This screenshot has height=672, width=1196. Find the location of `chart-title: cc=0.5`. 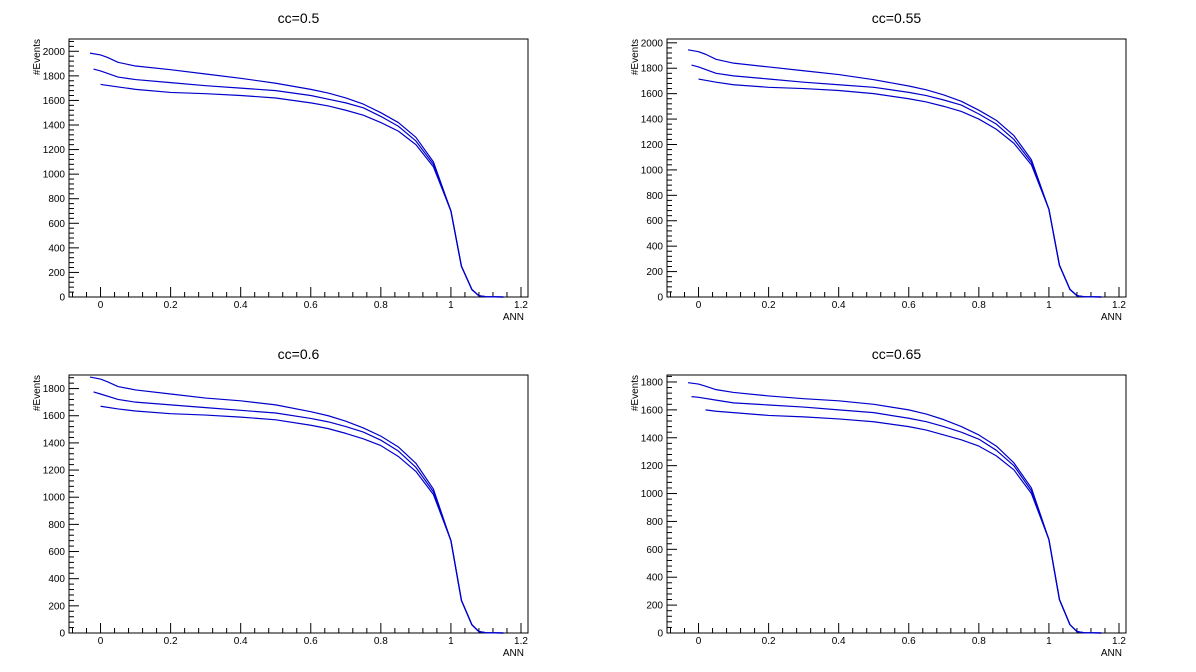

chart-title: cc=0.5 is located at coordinates (299, 18).